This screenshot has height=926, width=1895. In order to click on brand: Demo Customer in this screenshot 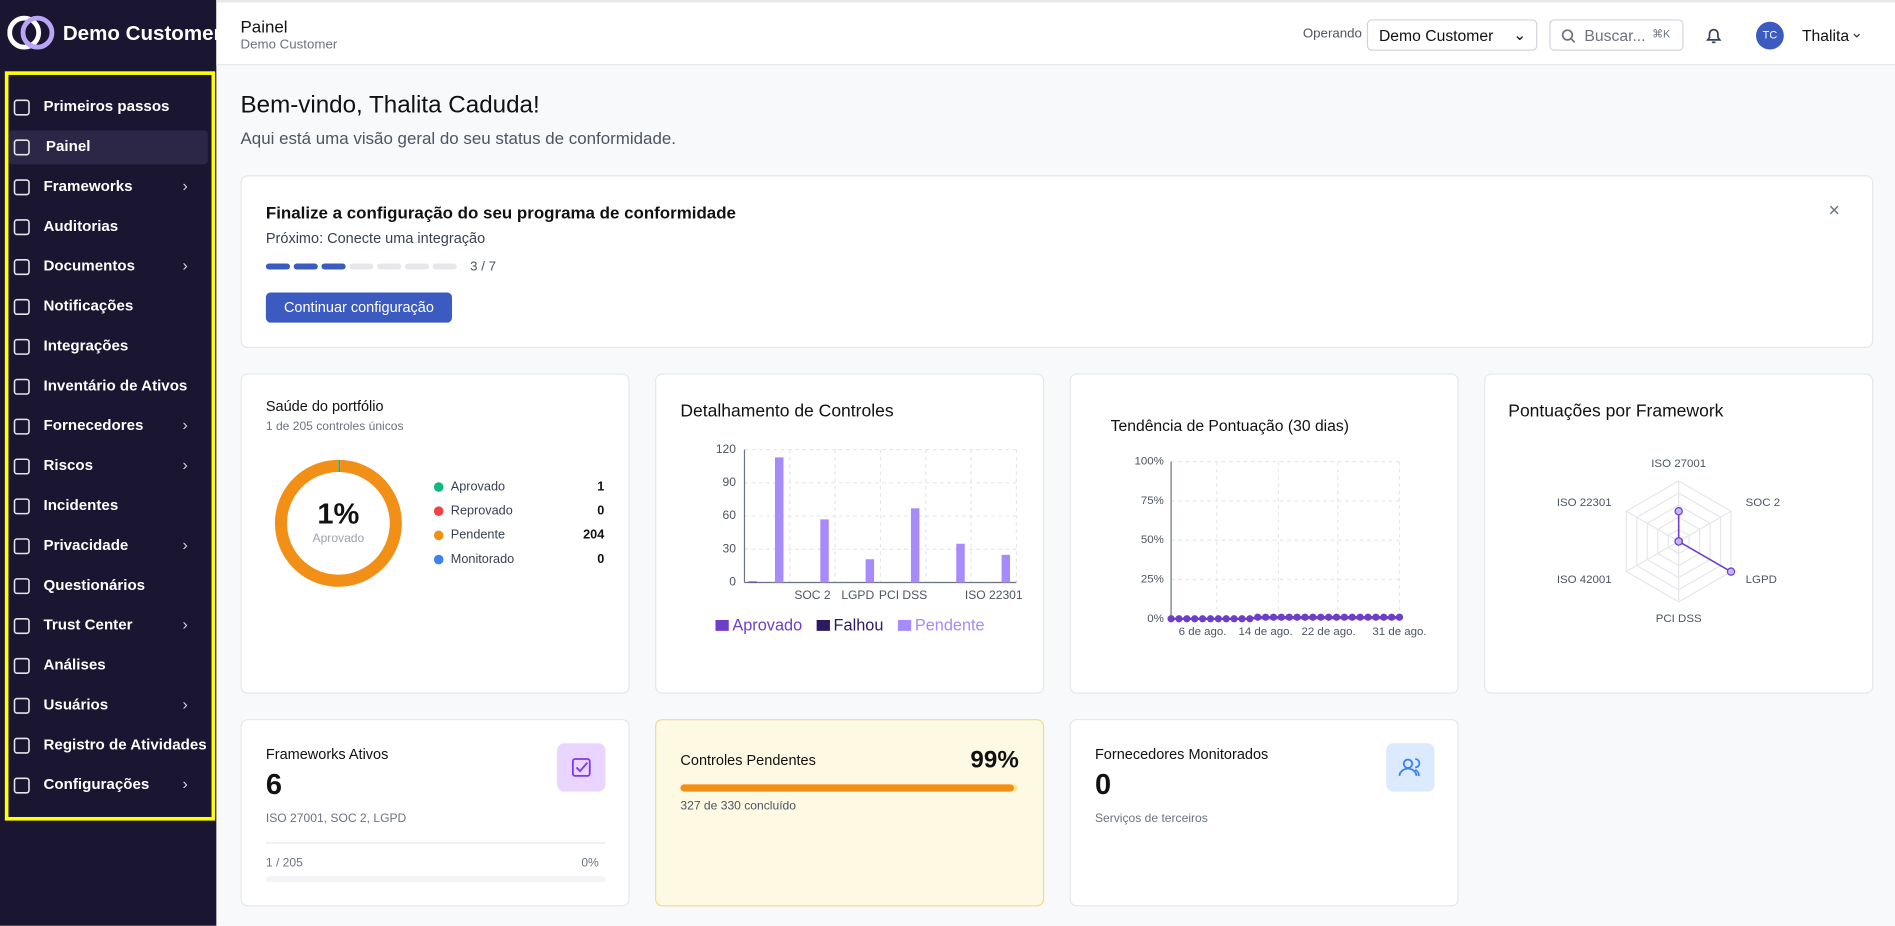, I will do `click(142, 33)`.